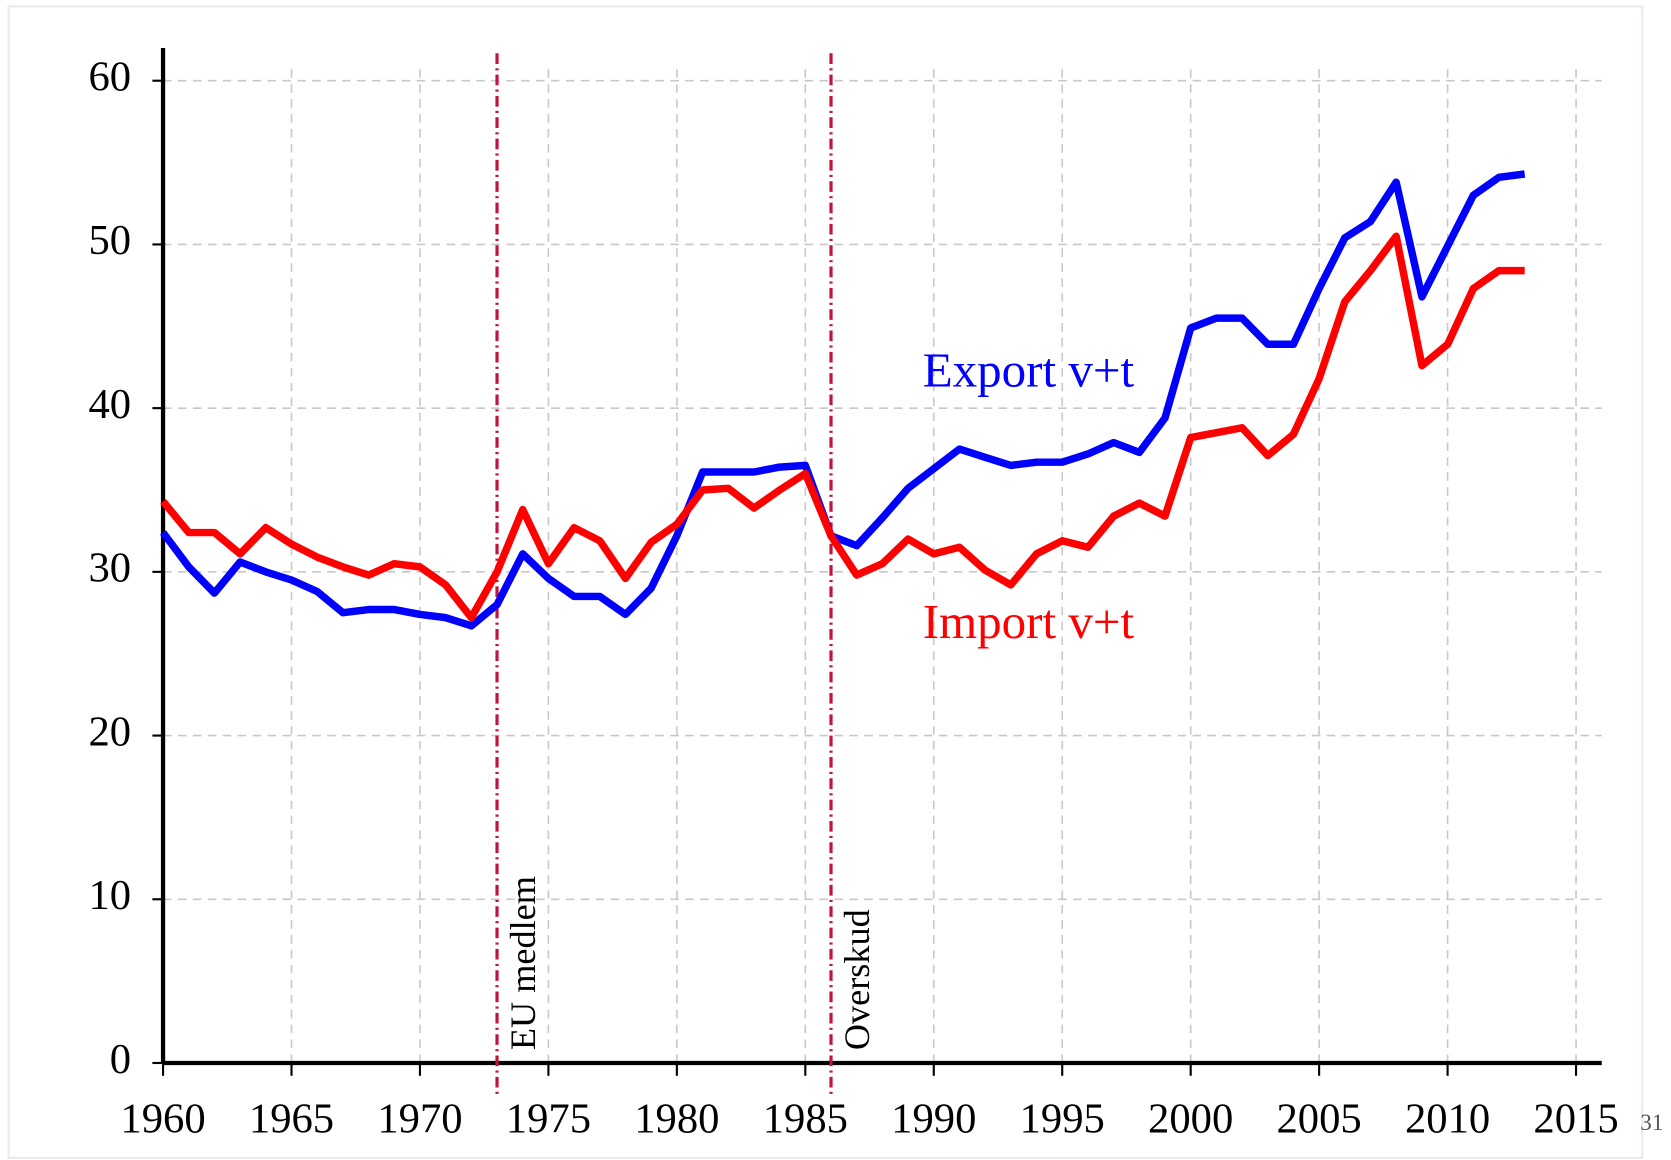 The height and width of the screenshot is (1160, 1671). Describe the element at coordinates (1029, 370) in the screenshot. I see `series-label: Export v+t` at that location.